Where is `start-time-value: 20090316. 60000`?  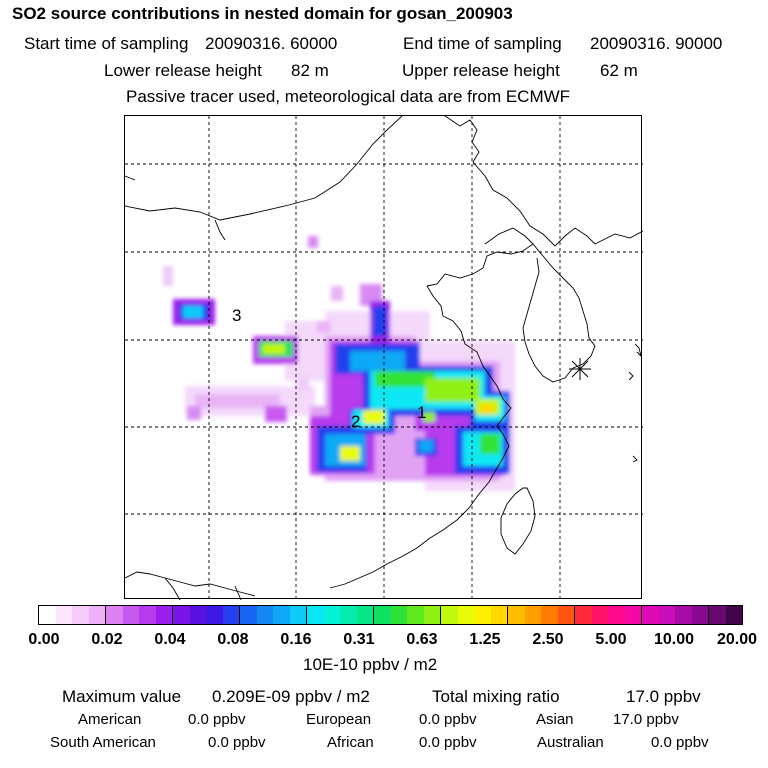 start-time-value: 20090316. 60000 is located at coordinates (271, 43).